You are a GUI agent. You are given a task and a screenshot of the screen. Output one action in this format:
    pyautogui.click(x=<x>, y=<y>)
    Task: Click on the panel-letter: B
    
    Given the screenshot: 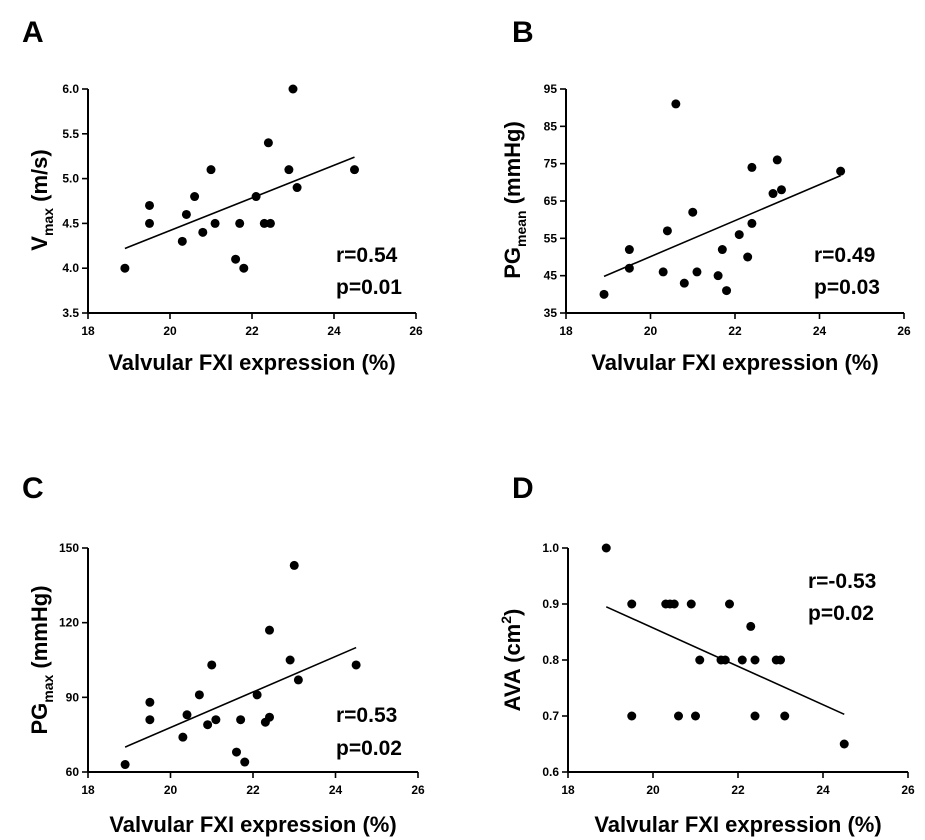 What is the action you would take?
    pyautogui.click(x=523, y=32)
    